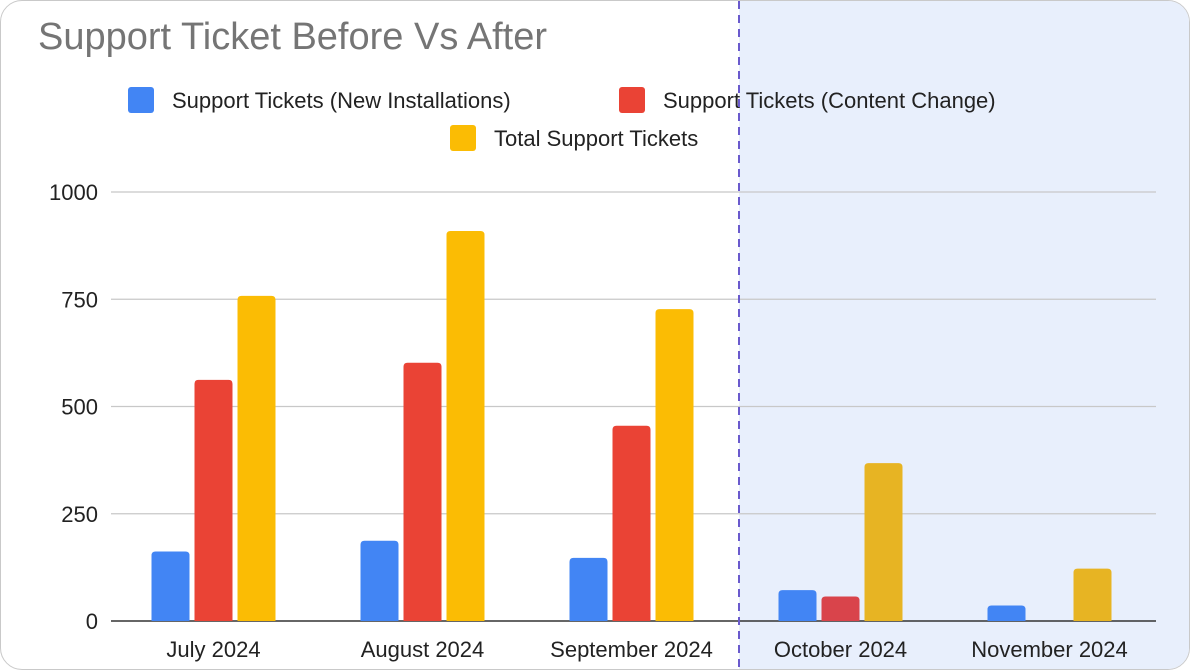 This screenshot has width=1190, height=670. I want to click on bar-support-tickets-new-installations-july-2024, so click(170, 586).